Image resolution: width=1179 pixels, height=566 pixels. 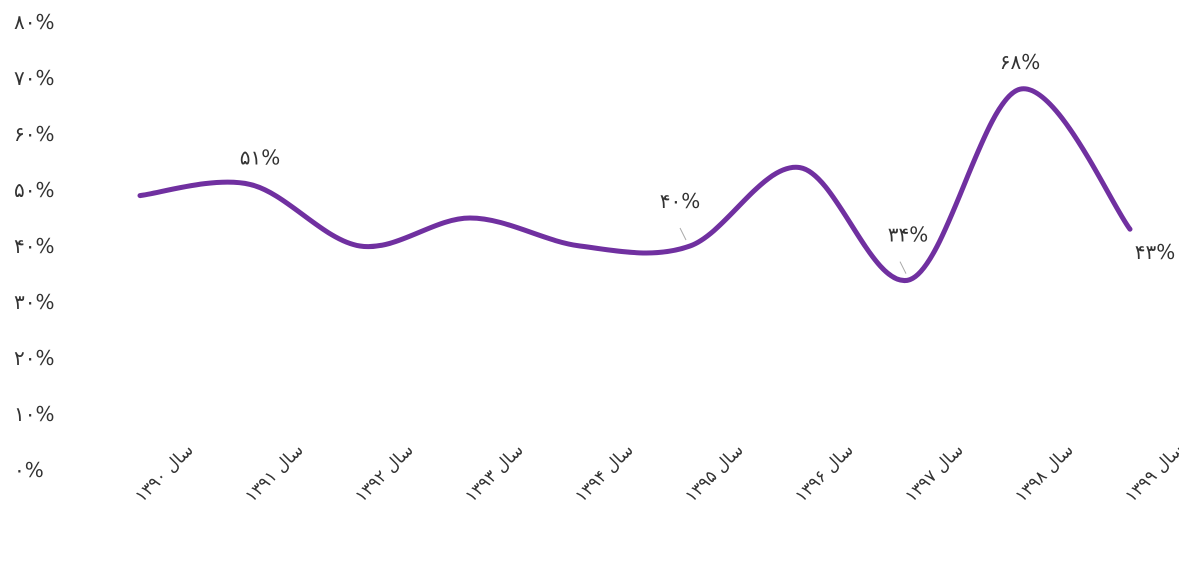 What do you see at coordinates (260, 157) in the screenshot?
I see `data-label: ۵۱%` at bounding box center [260, 157].